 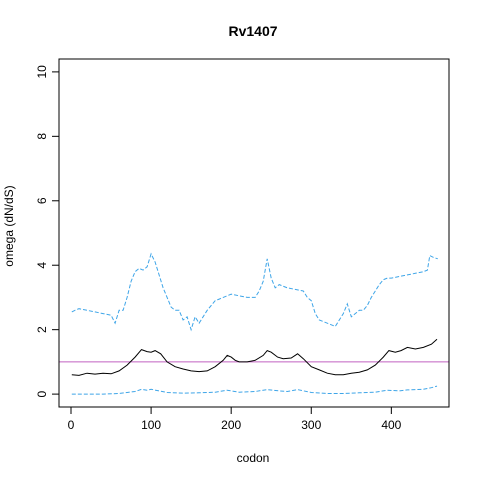 What do you see at coordinates (151, 425) in the screenshot?
I see `x-tick-label: 100` at bounding box center [151, 425].